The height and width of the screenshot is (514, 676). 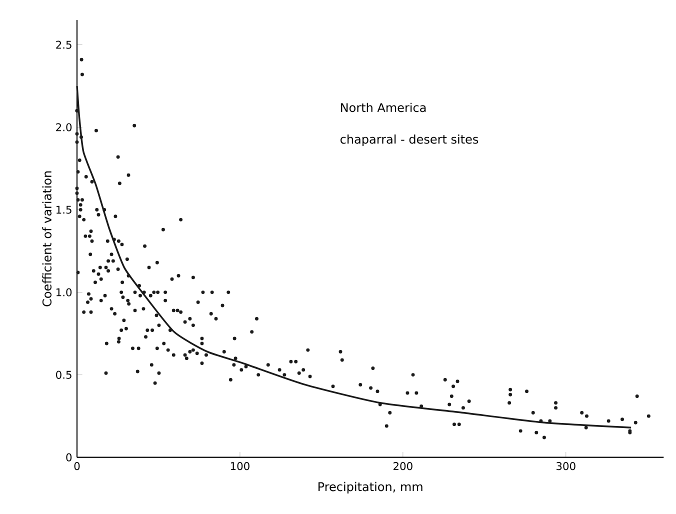 What do you see at coordinates (64, 210) in the screenshot?
I see `y-tick-label: 1.5` at bounding box center [64, 210].